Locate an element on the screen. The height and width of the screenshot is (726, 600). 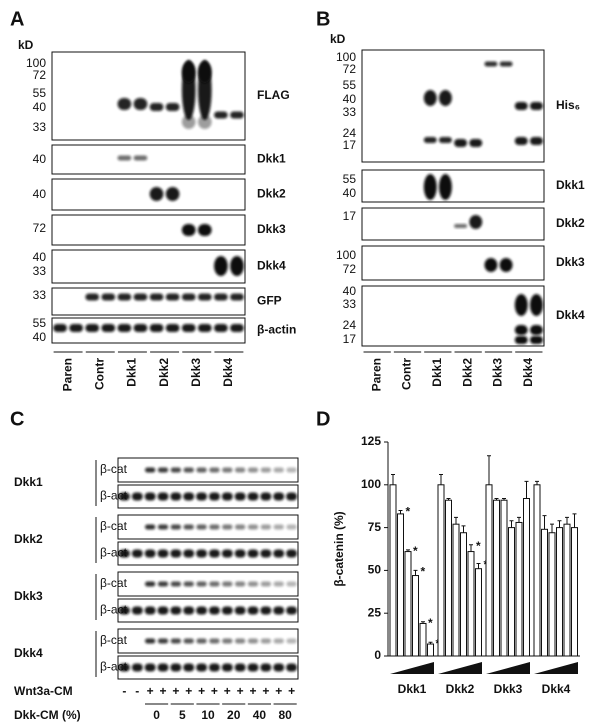
y-tick-label: 0 is located at coordinates (377, 655).